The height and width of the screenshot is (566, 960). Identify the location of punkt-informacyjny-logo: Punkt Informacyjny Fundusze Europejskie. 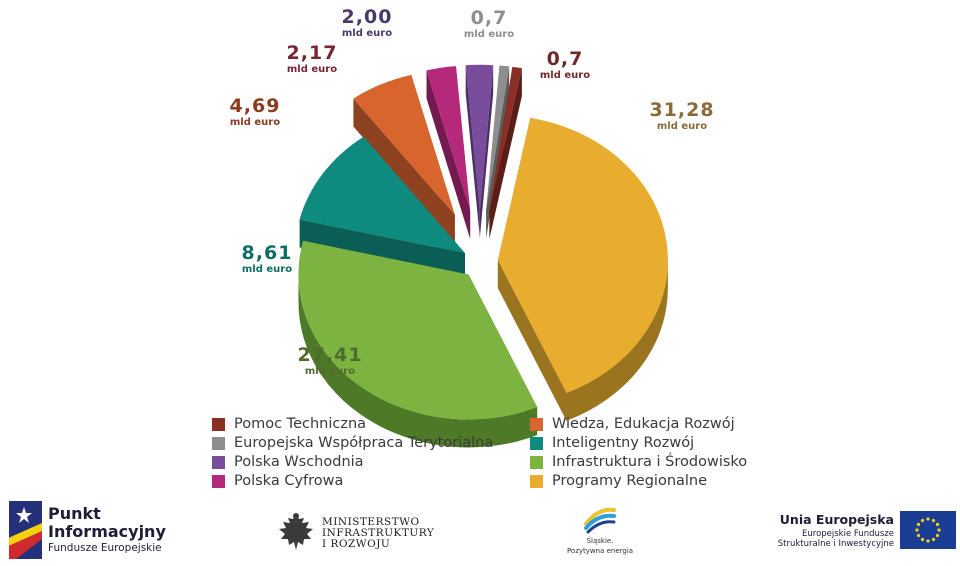
(85, 533).